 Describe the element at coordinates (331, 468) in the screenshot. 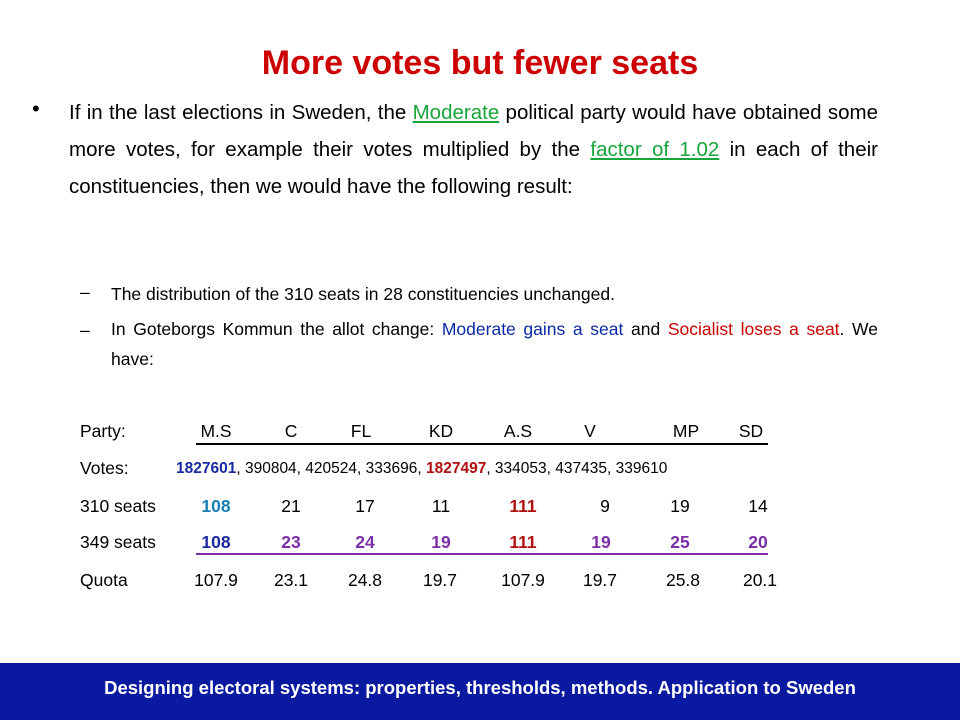

I see `votes-mid: , 390804, 420524, 333696,` at that location.